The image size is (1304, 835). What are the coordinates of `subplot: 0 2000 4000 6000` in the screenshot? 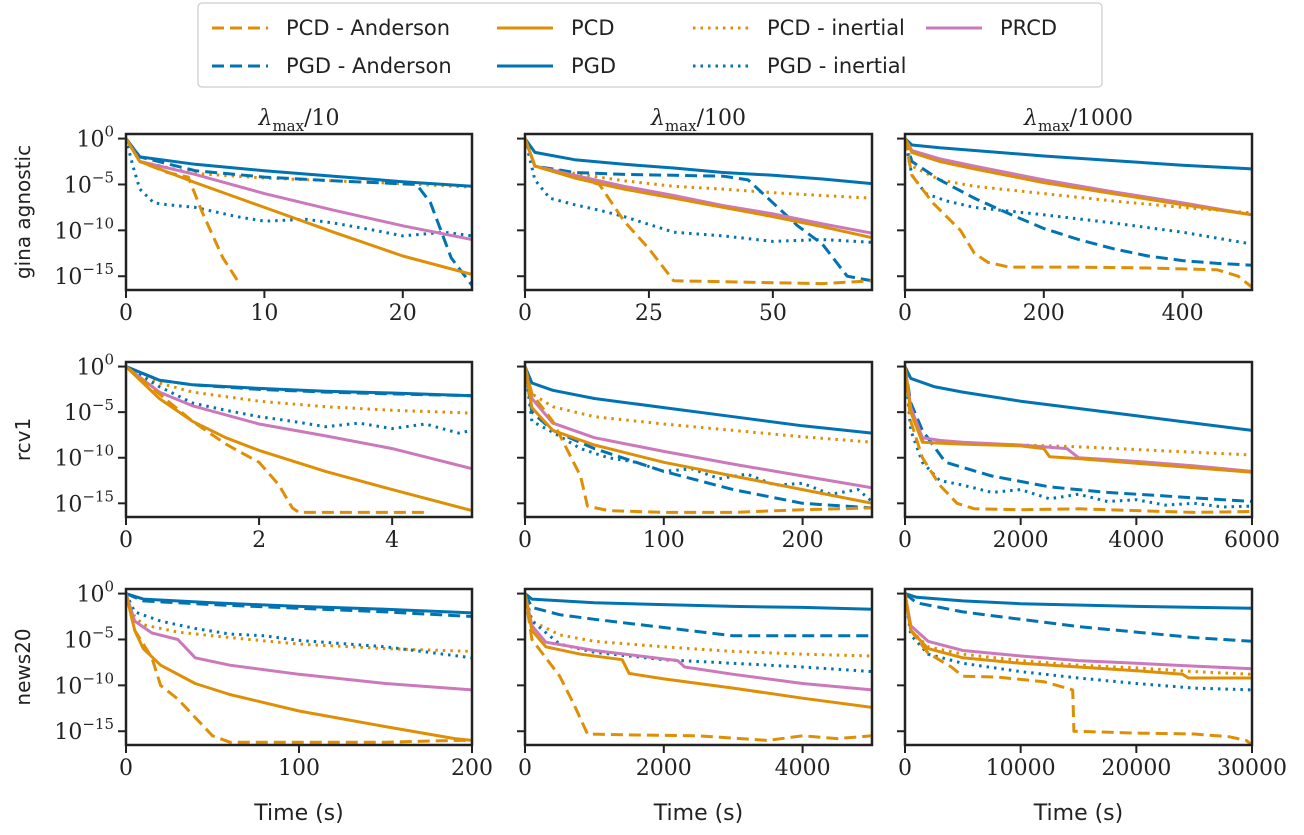 It's located at (1088, 456).